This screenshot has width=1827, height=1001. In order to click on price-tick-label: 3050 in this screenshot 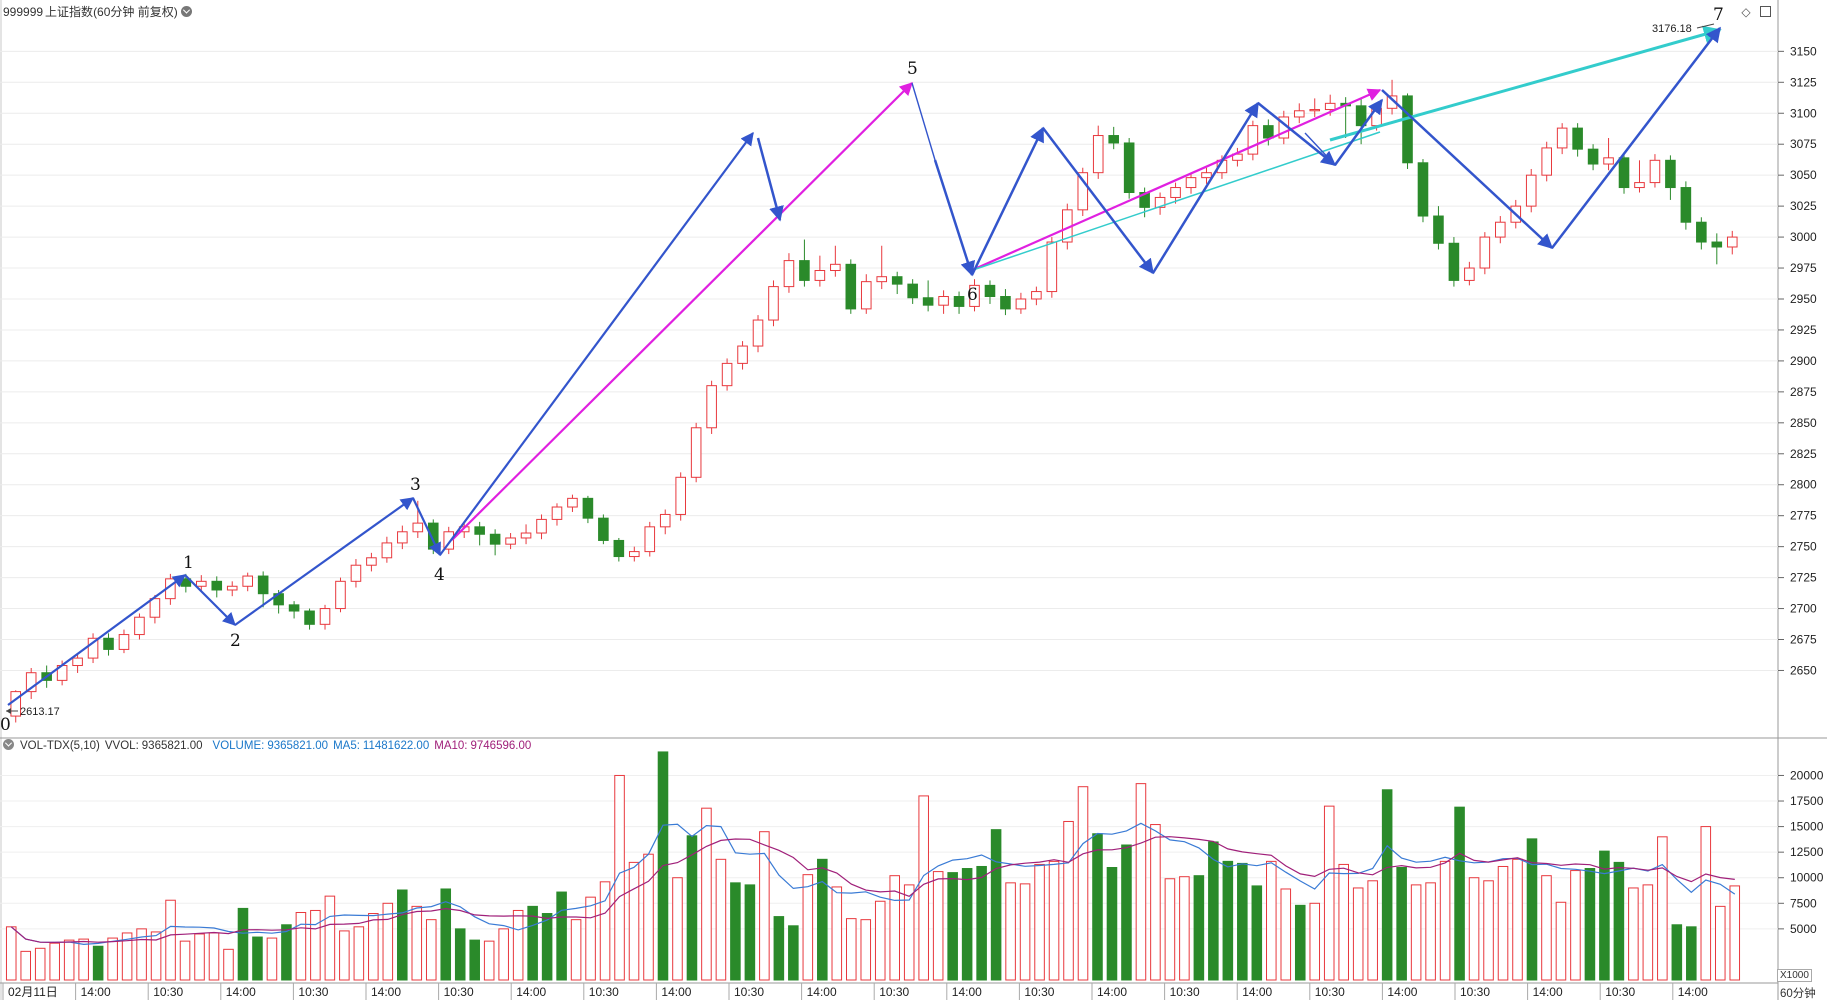, I will do `click(1803, 175)`.